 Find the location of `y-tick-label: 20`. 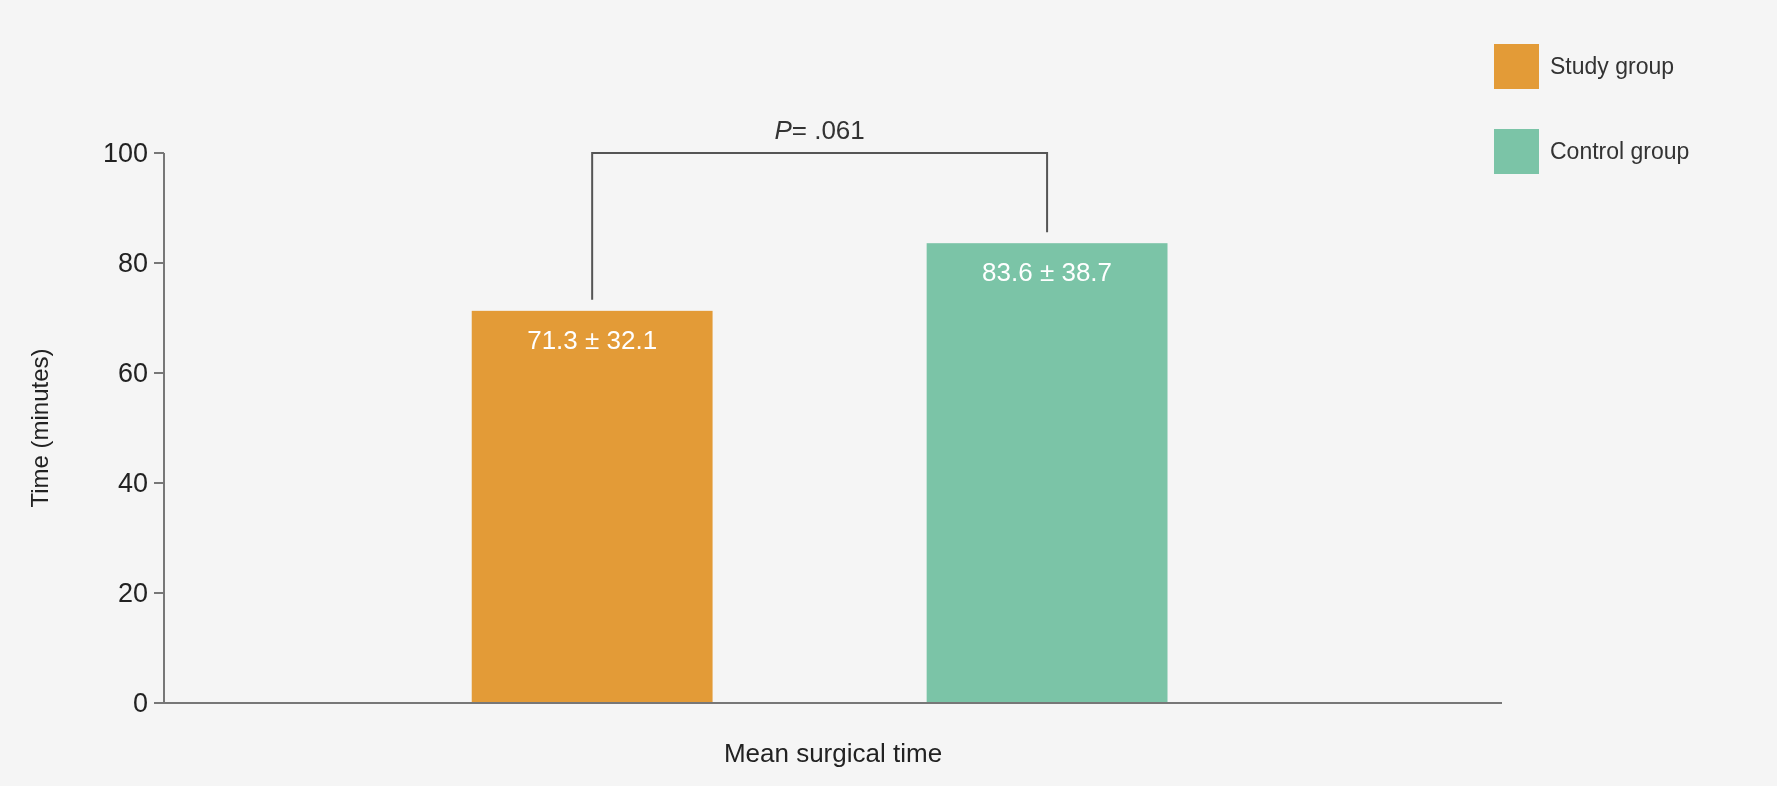

y-tick-label: 20 is located at coordinates (132, 593).